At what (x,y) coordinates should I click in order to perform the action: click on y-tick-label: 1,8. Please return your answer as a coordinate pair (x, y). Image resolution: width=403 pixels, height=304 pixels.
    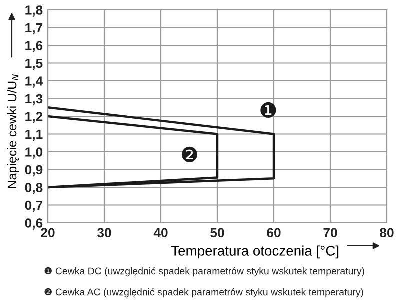
    Looking at the image, I should click on (34, 11).